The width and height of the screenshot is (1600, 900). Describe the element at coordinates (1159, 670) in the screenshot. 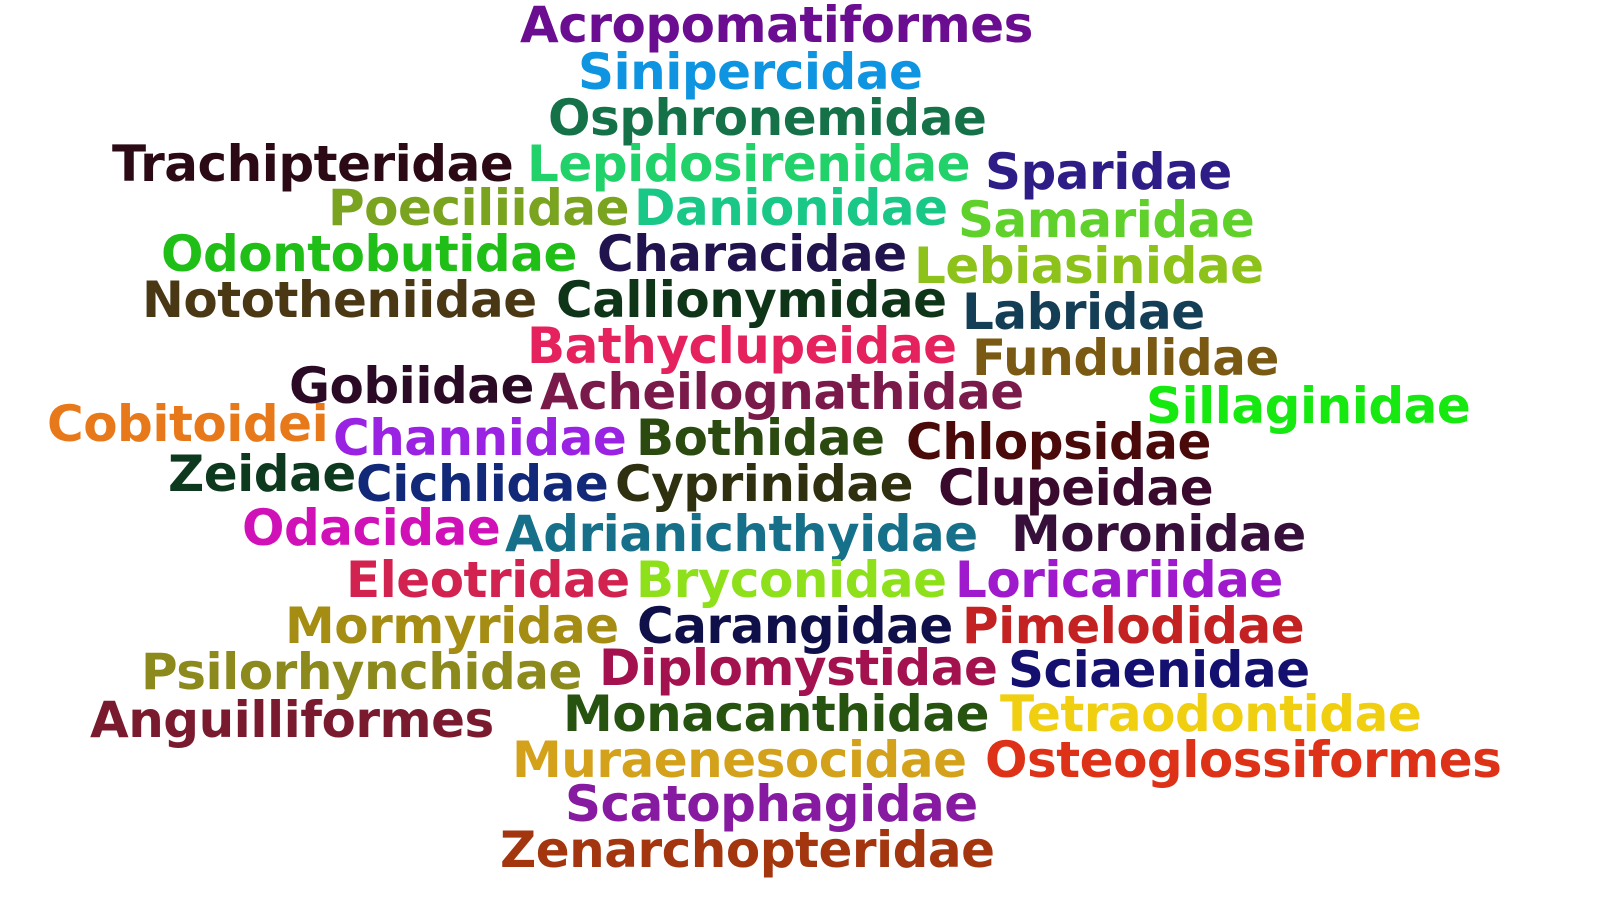

I see `word-sciaenidae: Sciaenidae` at that location.